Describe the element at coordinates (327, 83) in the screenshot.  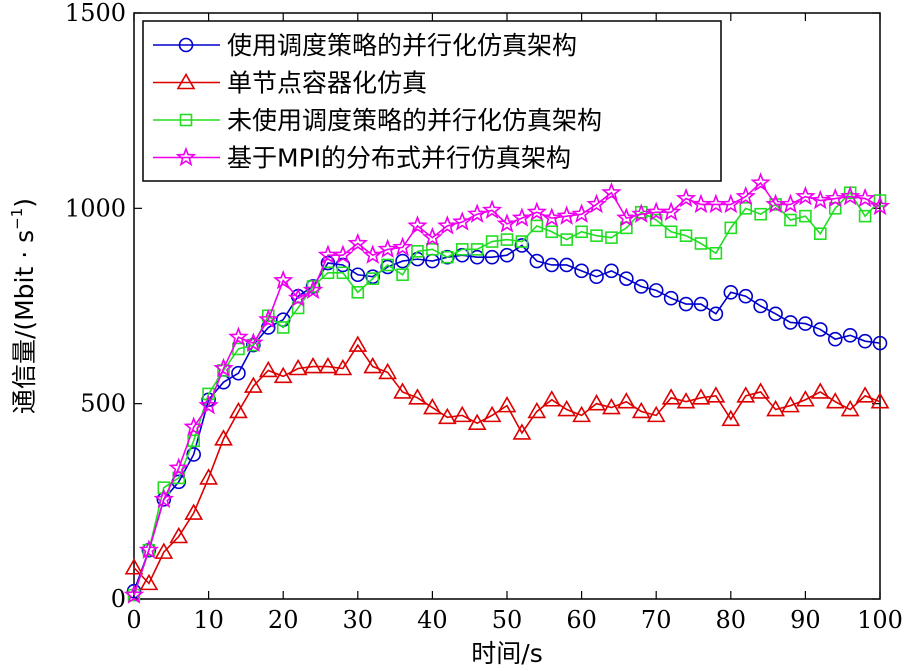
I see `legend-label: 单节点容器化仿真` at that location.